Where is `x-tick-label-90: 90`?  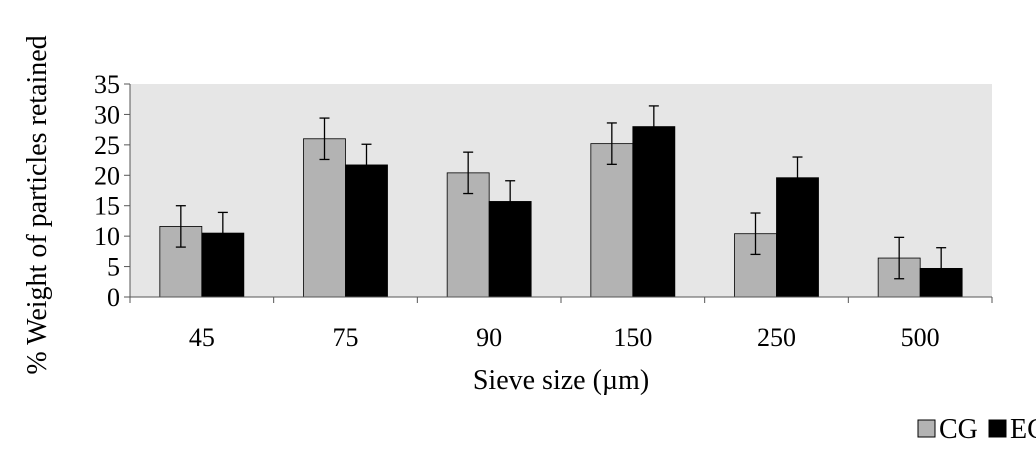 x-tick-label-90: 90 is located at coordinates (489, 337).